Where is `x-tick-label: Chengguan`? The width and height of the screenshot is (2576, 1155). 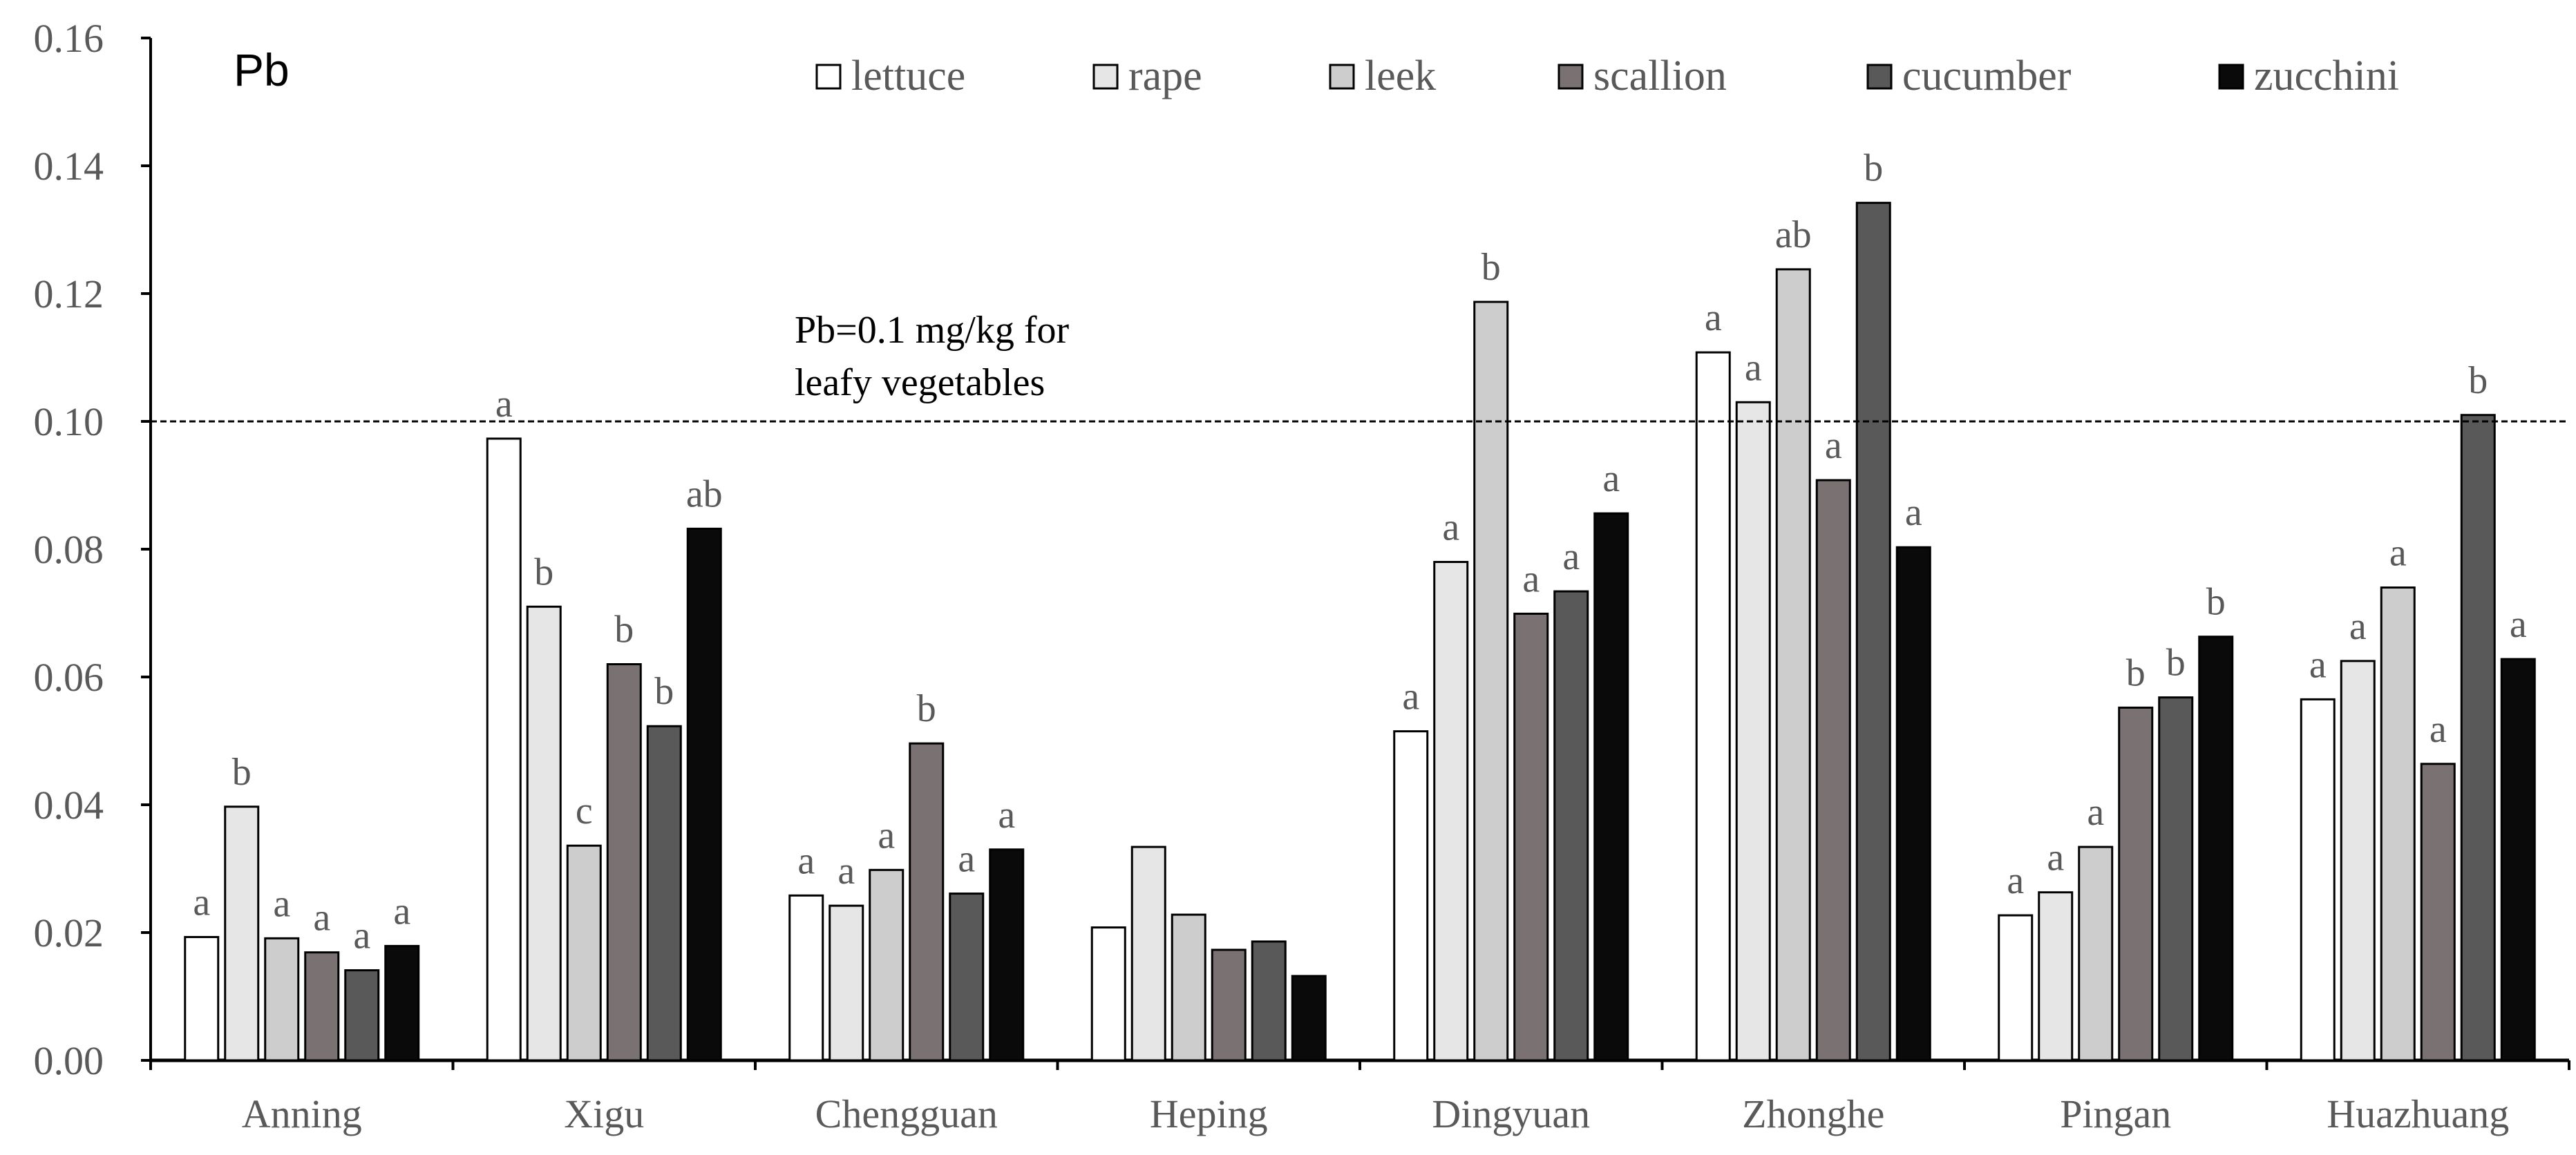 x-tick-label: Chengguan is located at coordinates (906, 1113).